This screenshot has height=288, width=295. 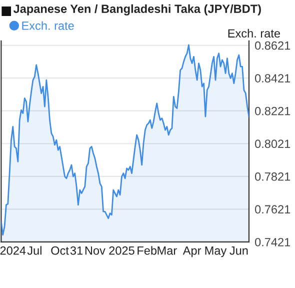 What do you see at coordinates (239, 250) in the screenshot?
I see `x-tick-label: Jun` at bounding box center [239, 250].